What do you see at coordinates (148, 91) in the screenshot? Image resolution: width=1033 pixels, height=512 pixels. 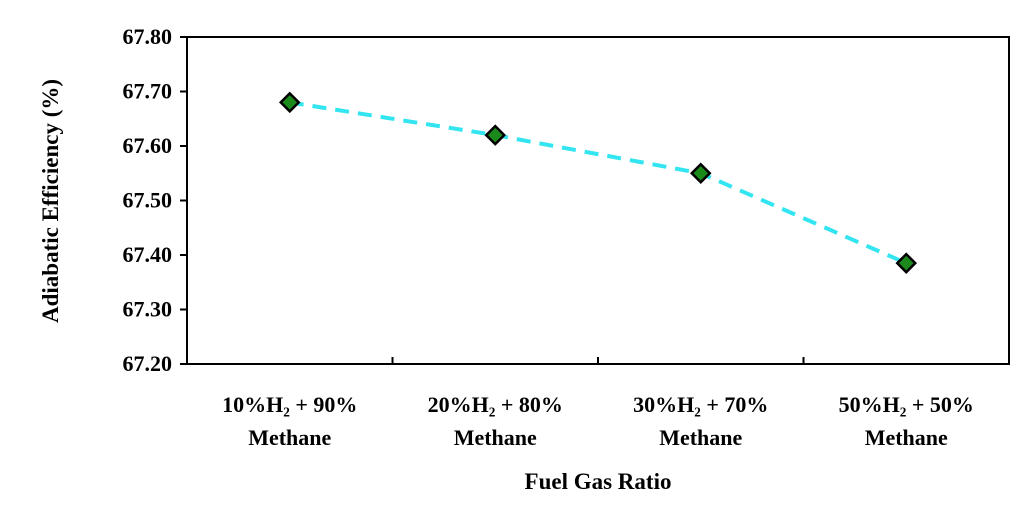 I see `y-tick-label: 67.70` at bounding box center [148, 91].